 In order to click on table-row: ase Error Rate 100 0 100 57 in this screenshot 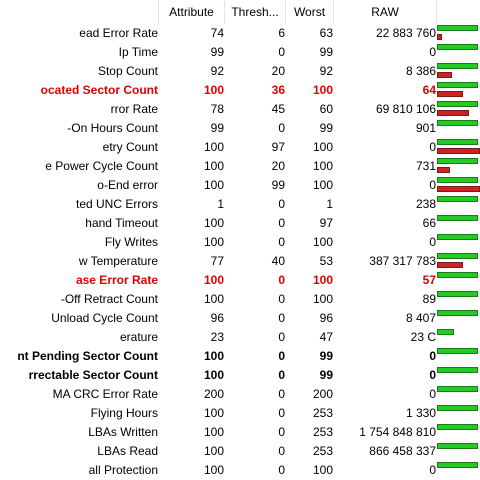, I will do `click(240, 280)`.